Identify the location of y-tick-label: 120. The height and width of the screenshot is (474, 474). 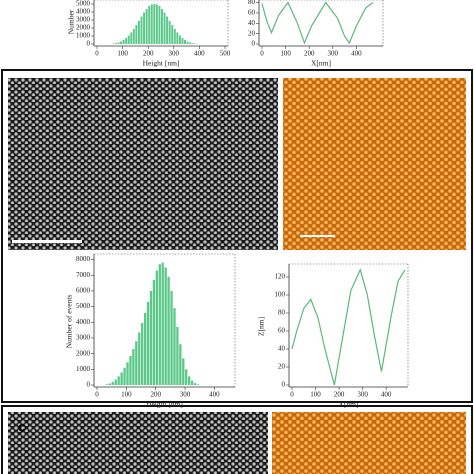
(280, 277).